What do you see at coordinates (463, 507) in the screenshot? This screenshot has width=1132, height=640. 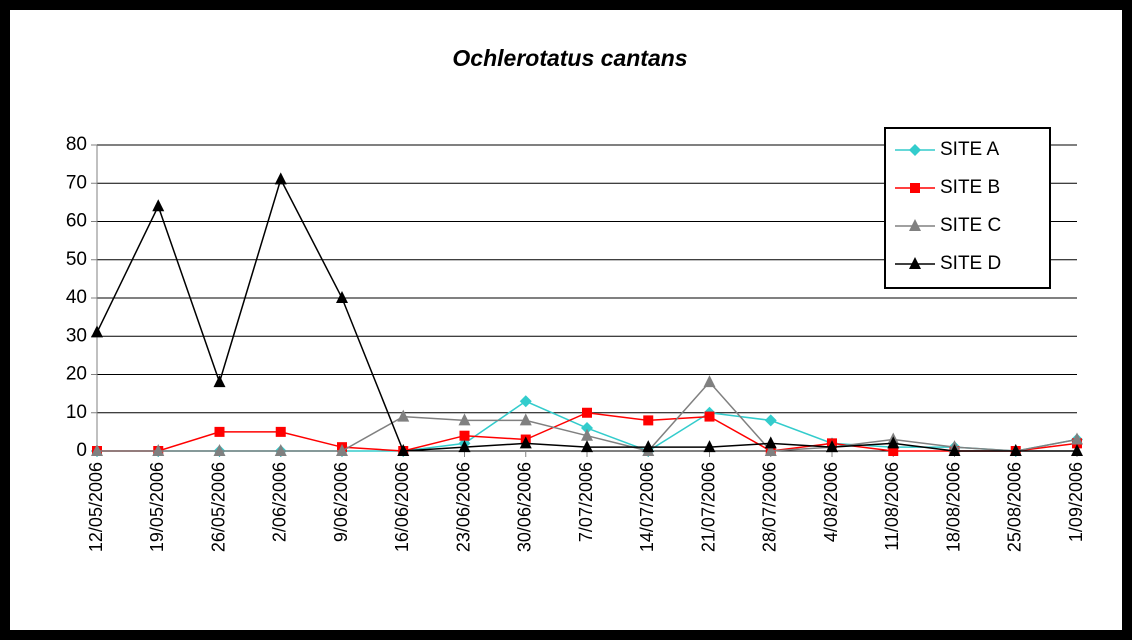 I see `x-tick-label: 23/06/2006` at bounding box center [463, 507].